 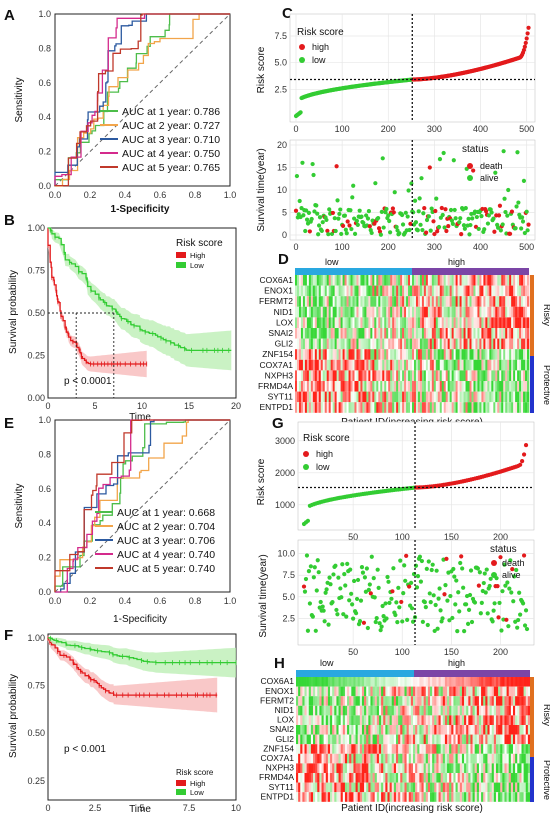 I want to click on x-tick-label: 200, so click(x=388, y=247).